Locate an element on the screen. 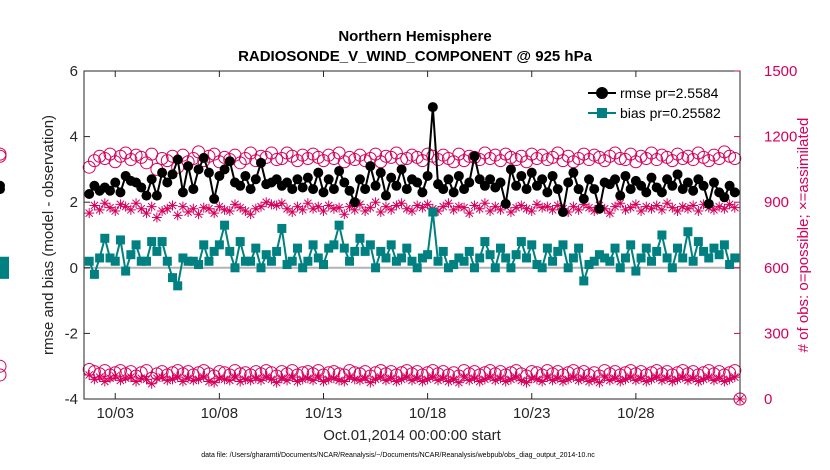 This screenshot has width=830, height=470. y-right-tick-label: 0 is located at coordinates (768, 399).